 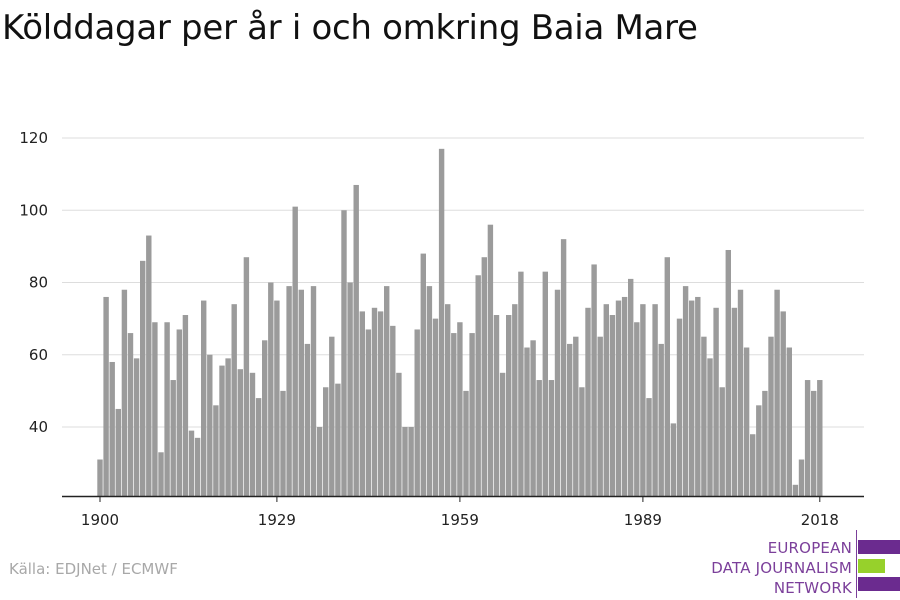 I want to click on bar-1903, so click(x=118, y=452).